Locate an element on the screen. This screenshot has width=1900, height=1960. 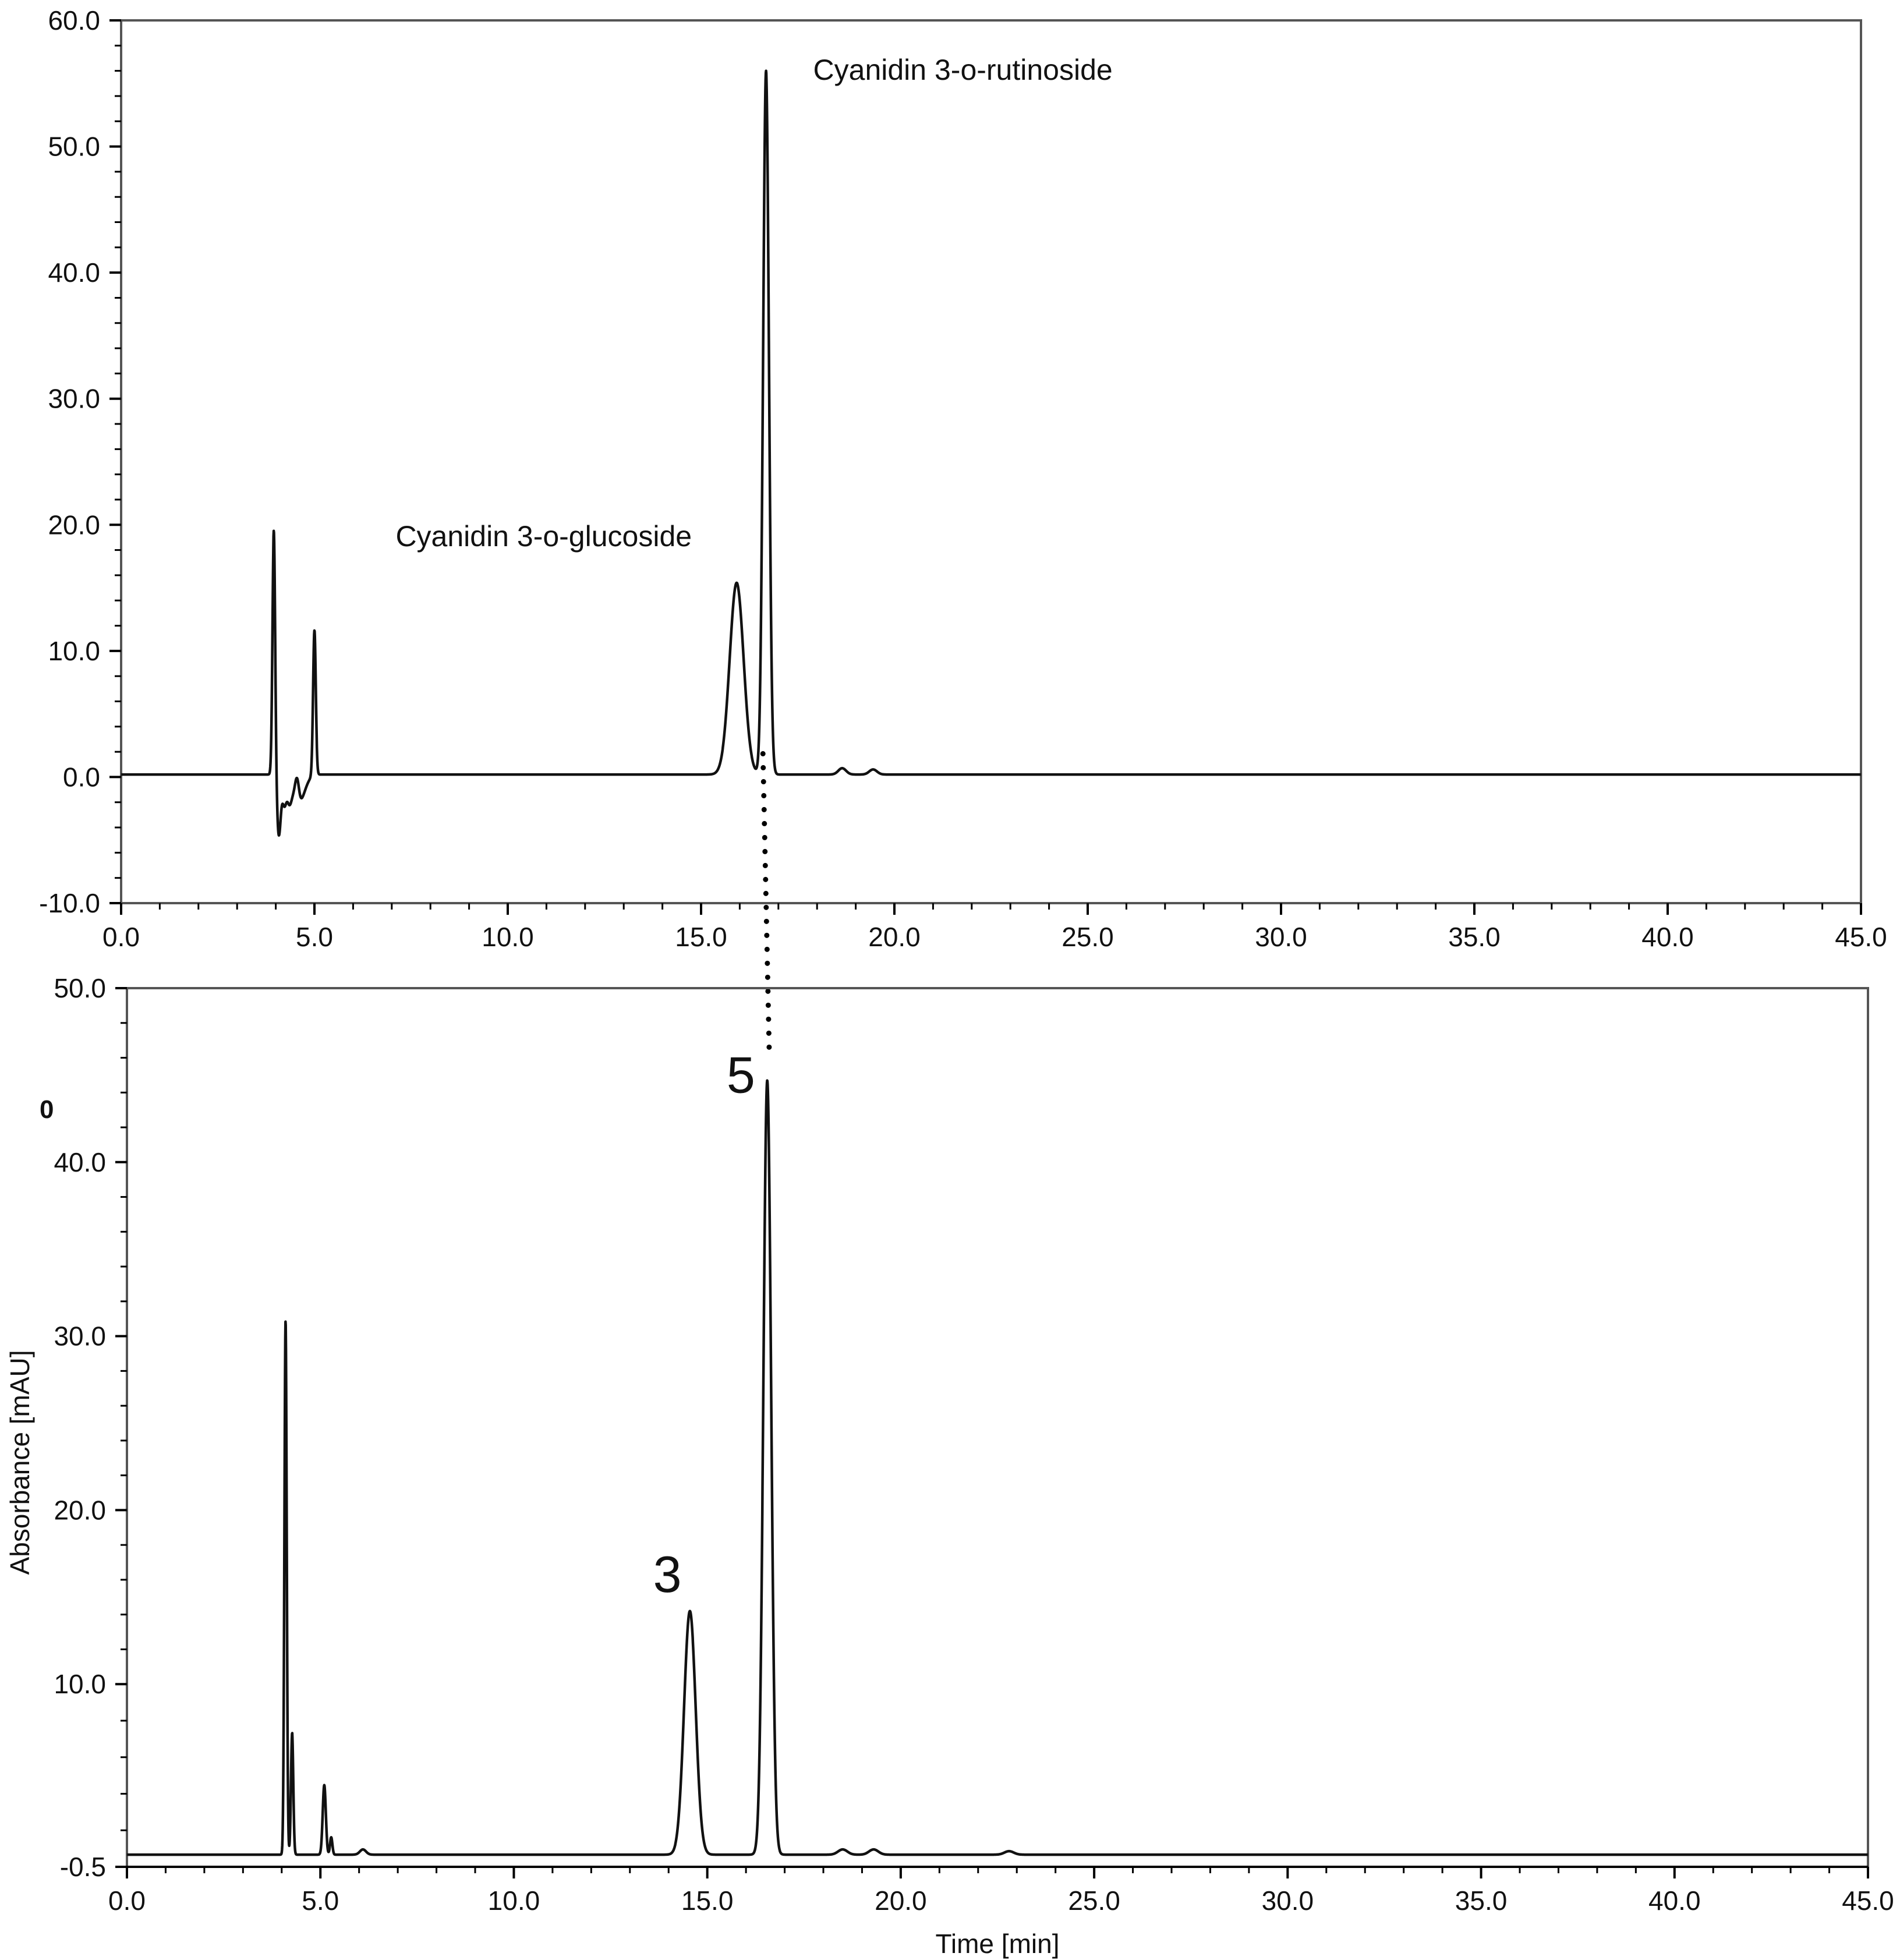
y-tick-label: 0.0 is located at coordinates (82, 777).